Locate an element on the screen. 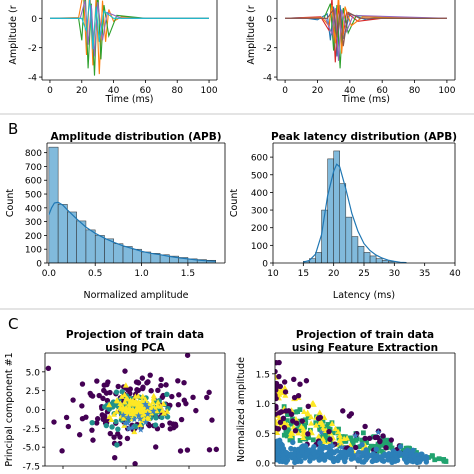 This screenshot has width=474, height=474. y-tick-label: 400 is located at coordinates (259, 194).